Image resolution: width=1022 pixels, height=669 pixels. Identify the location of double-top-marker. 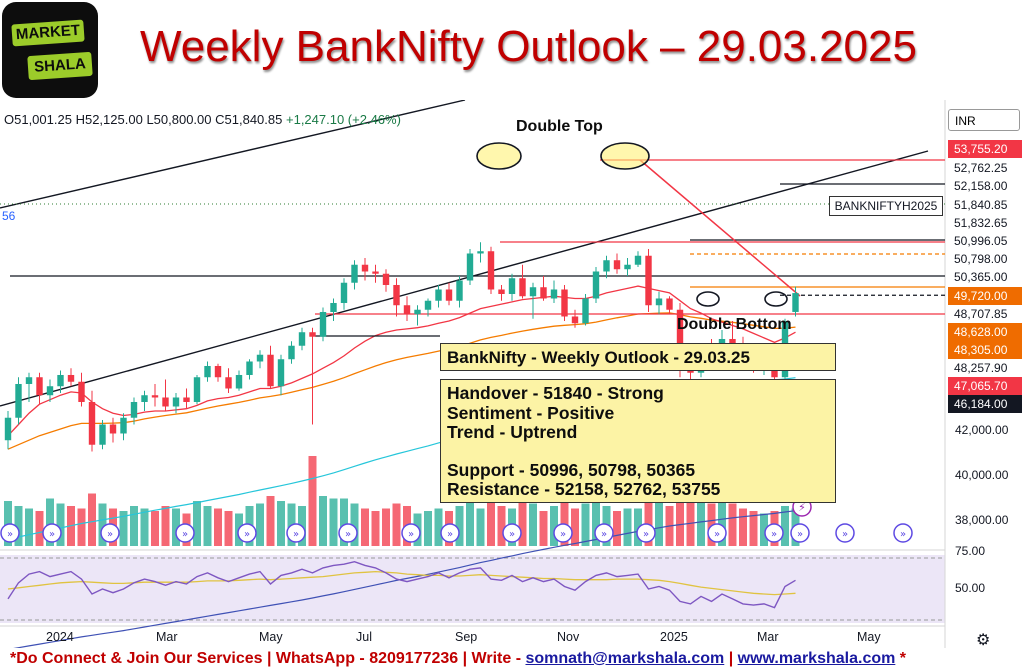
(625, 156).